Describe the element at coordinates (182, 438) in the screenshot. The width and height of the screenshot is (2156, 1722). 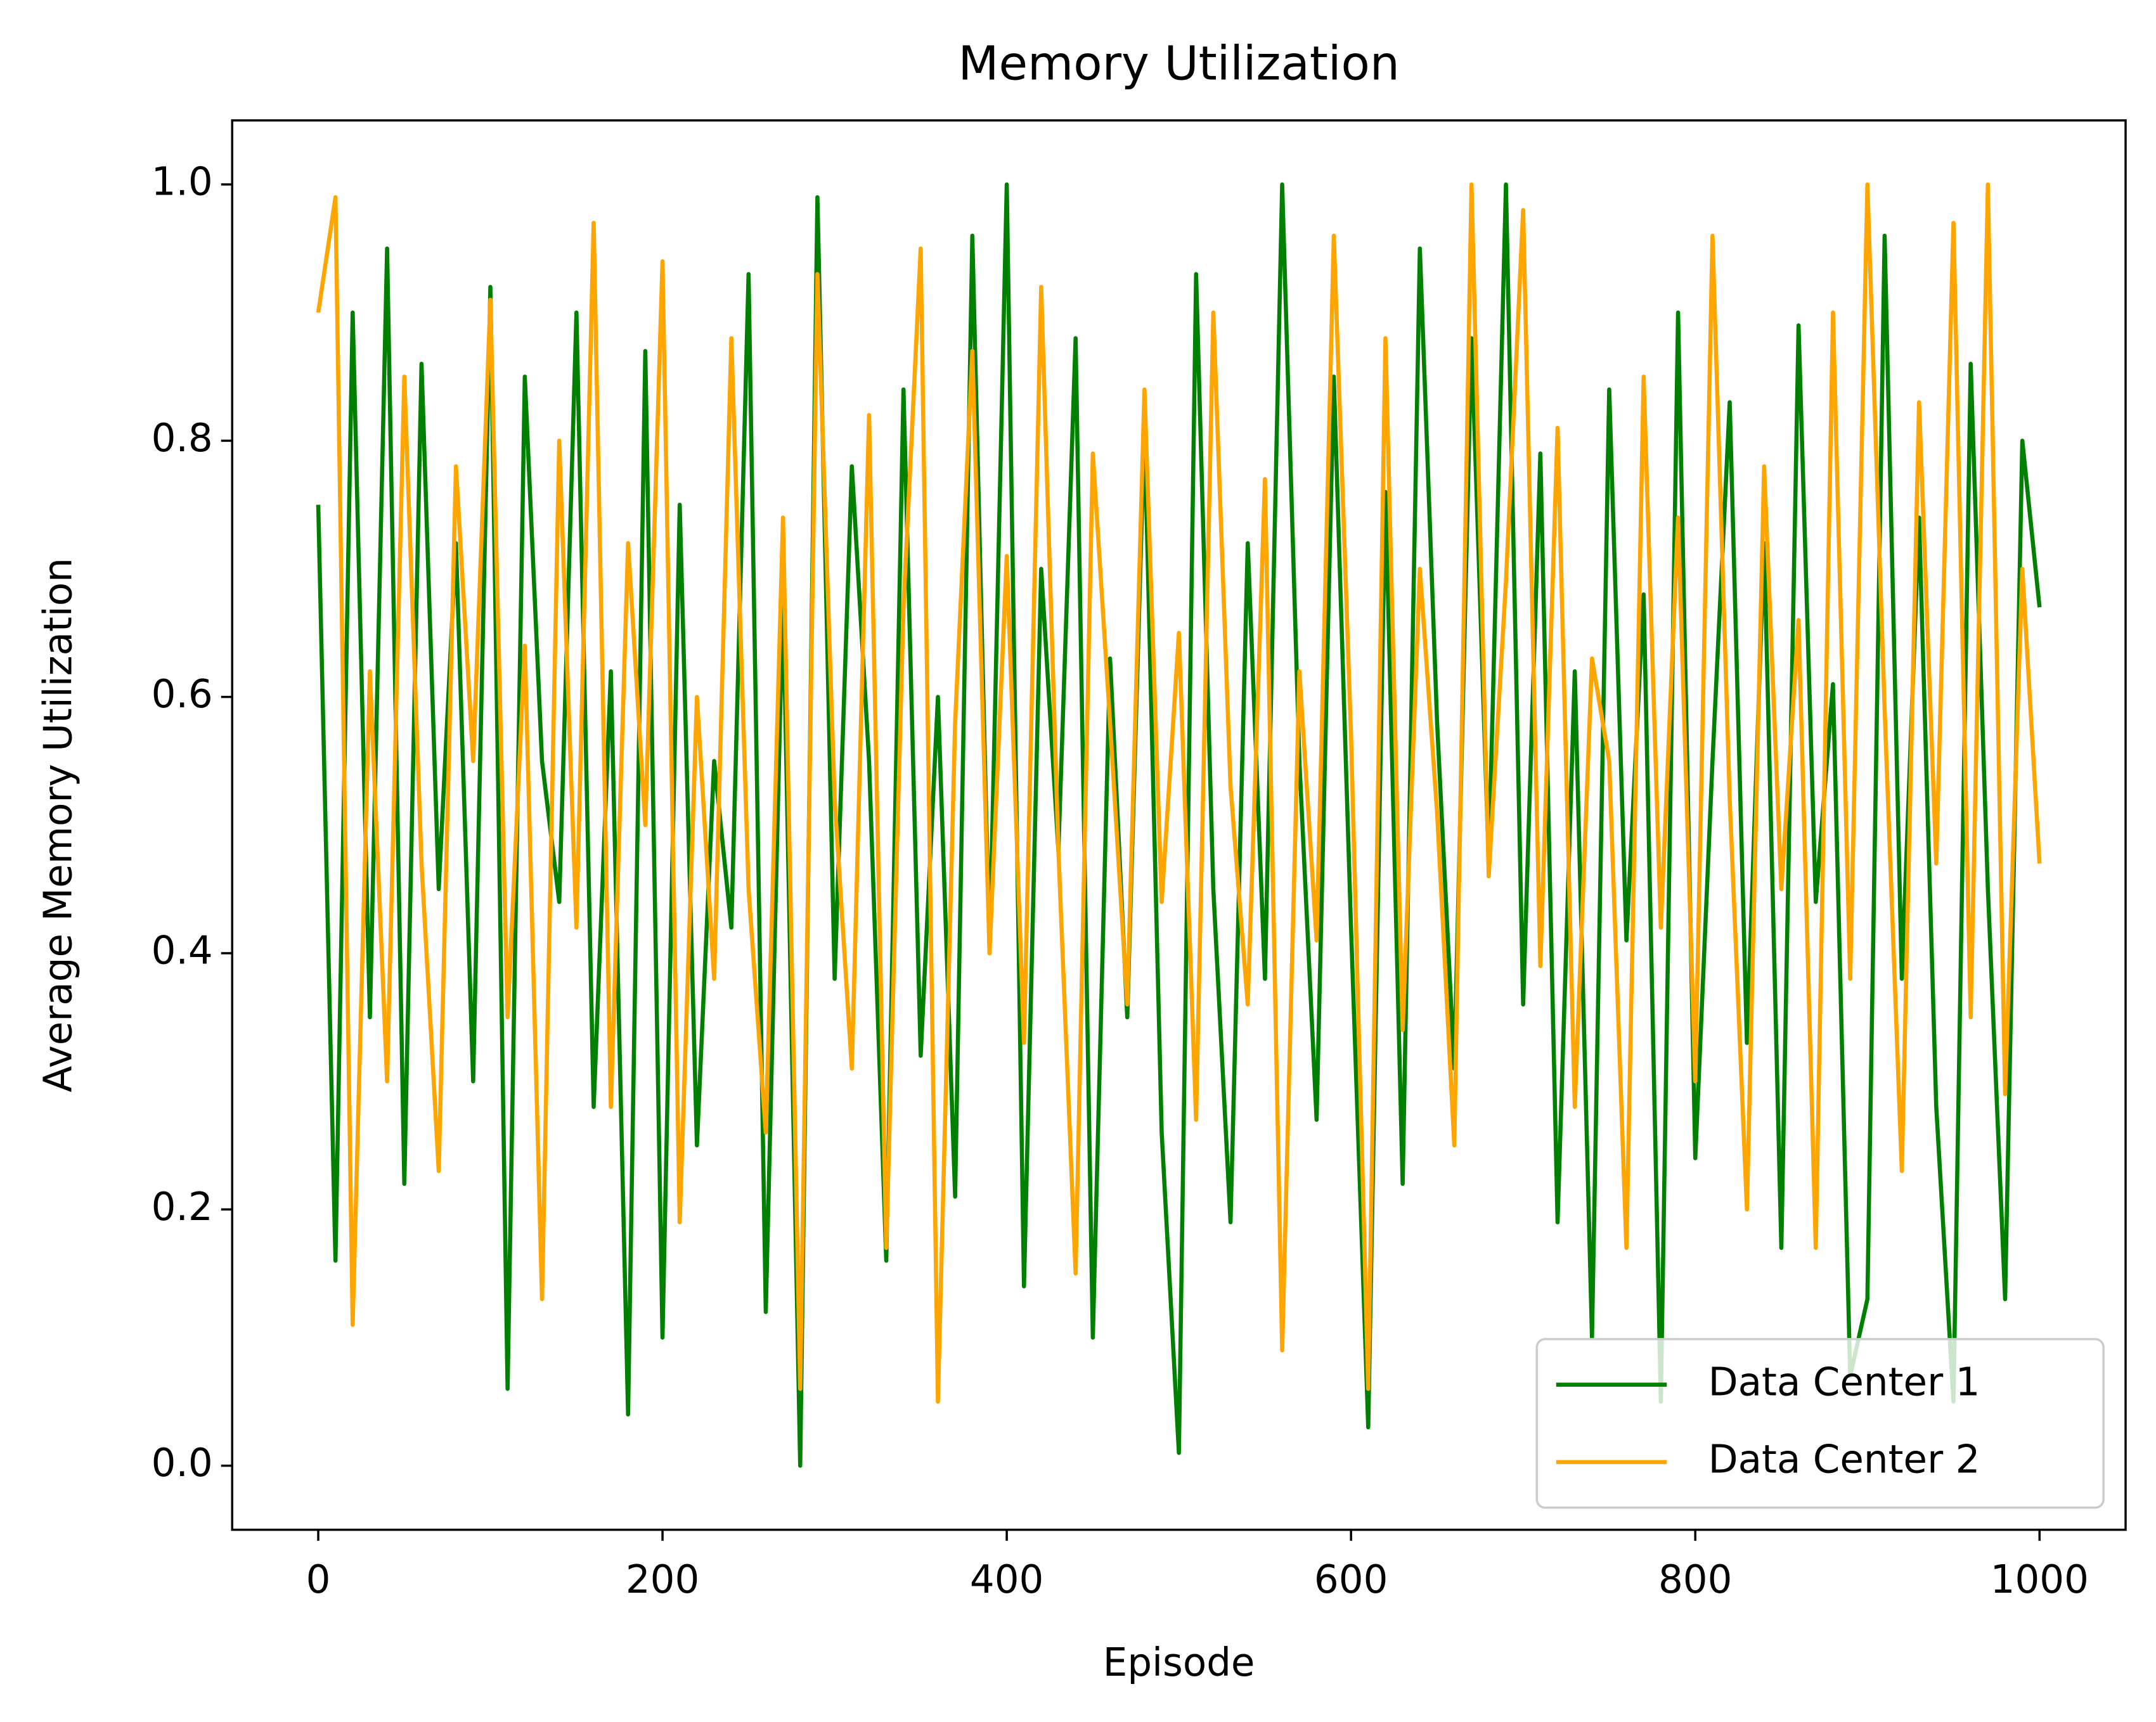
I see `y-tick-label: 0.8` at that location.